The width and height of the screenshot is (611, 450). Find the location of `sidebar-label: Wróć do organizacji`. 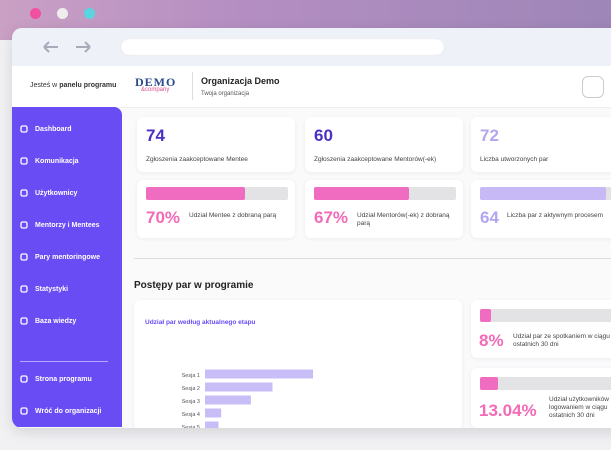

sidebar-label: Wróć do organizacji is located at coordinates (68, 411).